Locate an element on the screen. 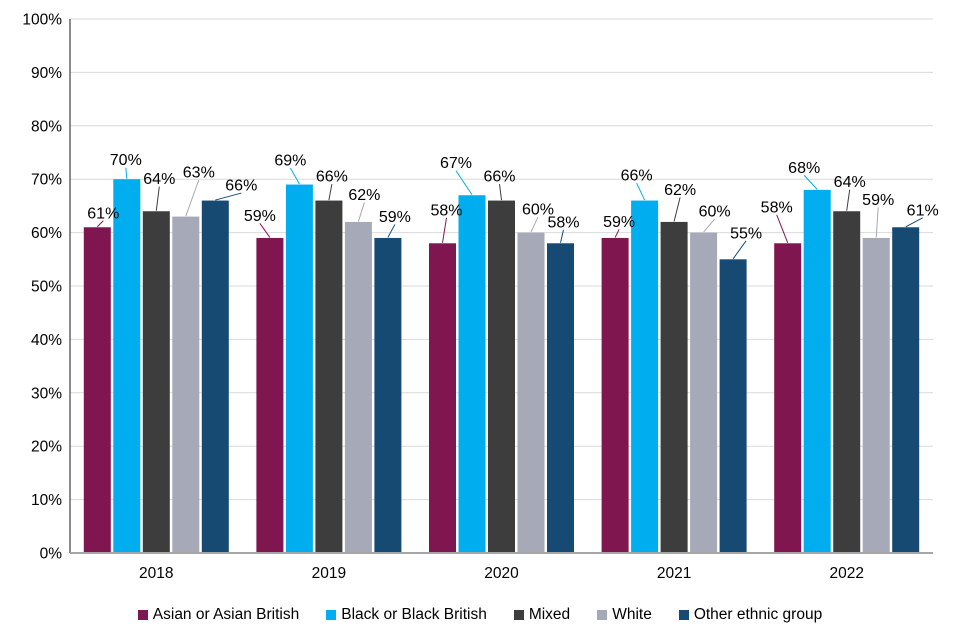  bar-black-or-black-british-2019 is located at coordinates (299, 369).